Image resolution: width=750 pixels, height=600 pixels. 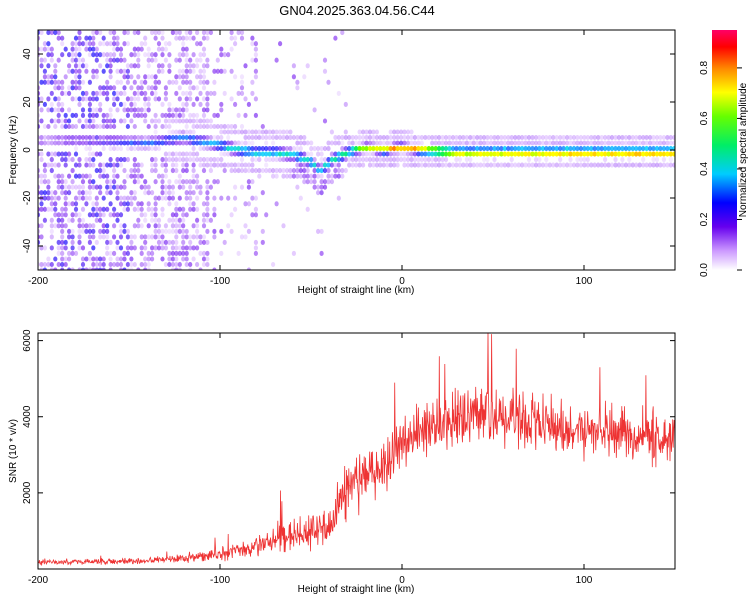 I want to click on snr-x-tick-label: 0, so click(x=402, y=580).